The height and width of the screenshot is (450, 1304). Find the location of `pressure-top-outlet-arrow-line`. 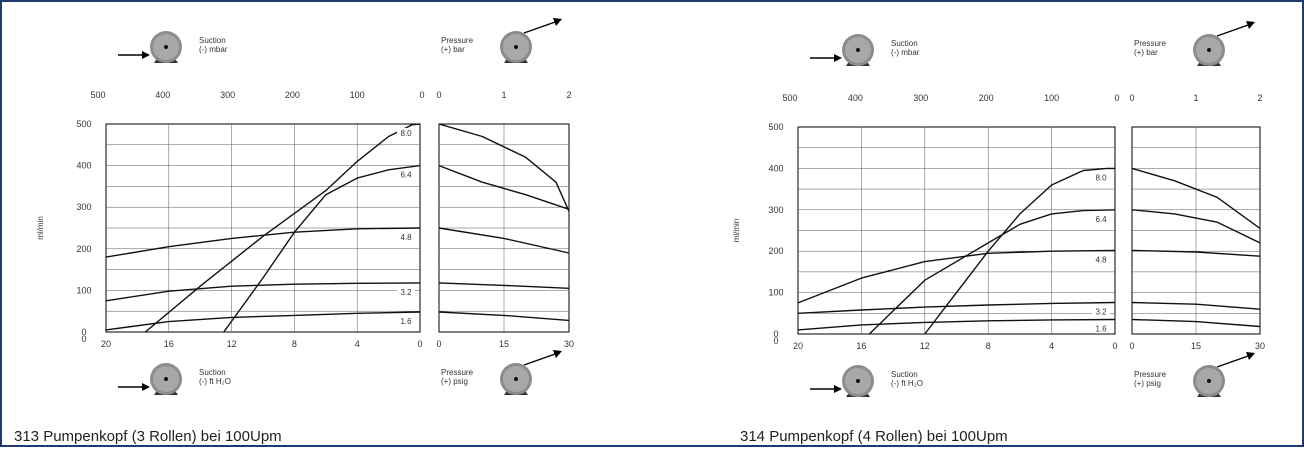

pressure-top-outlet-arrow-line is located at coordinates (1234, 30).